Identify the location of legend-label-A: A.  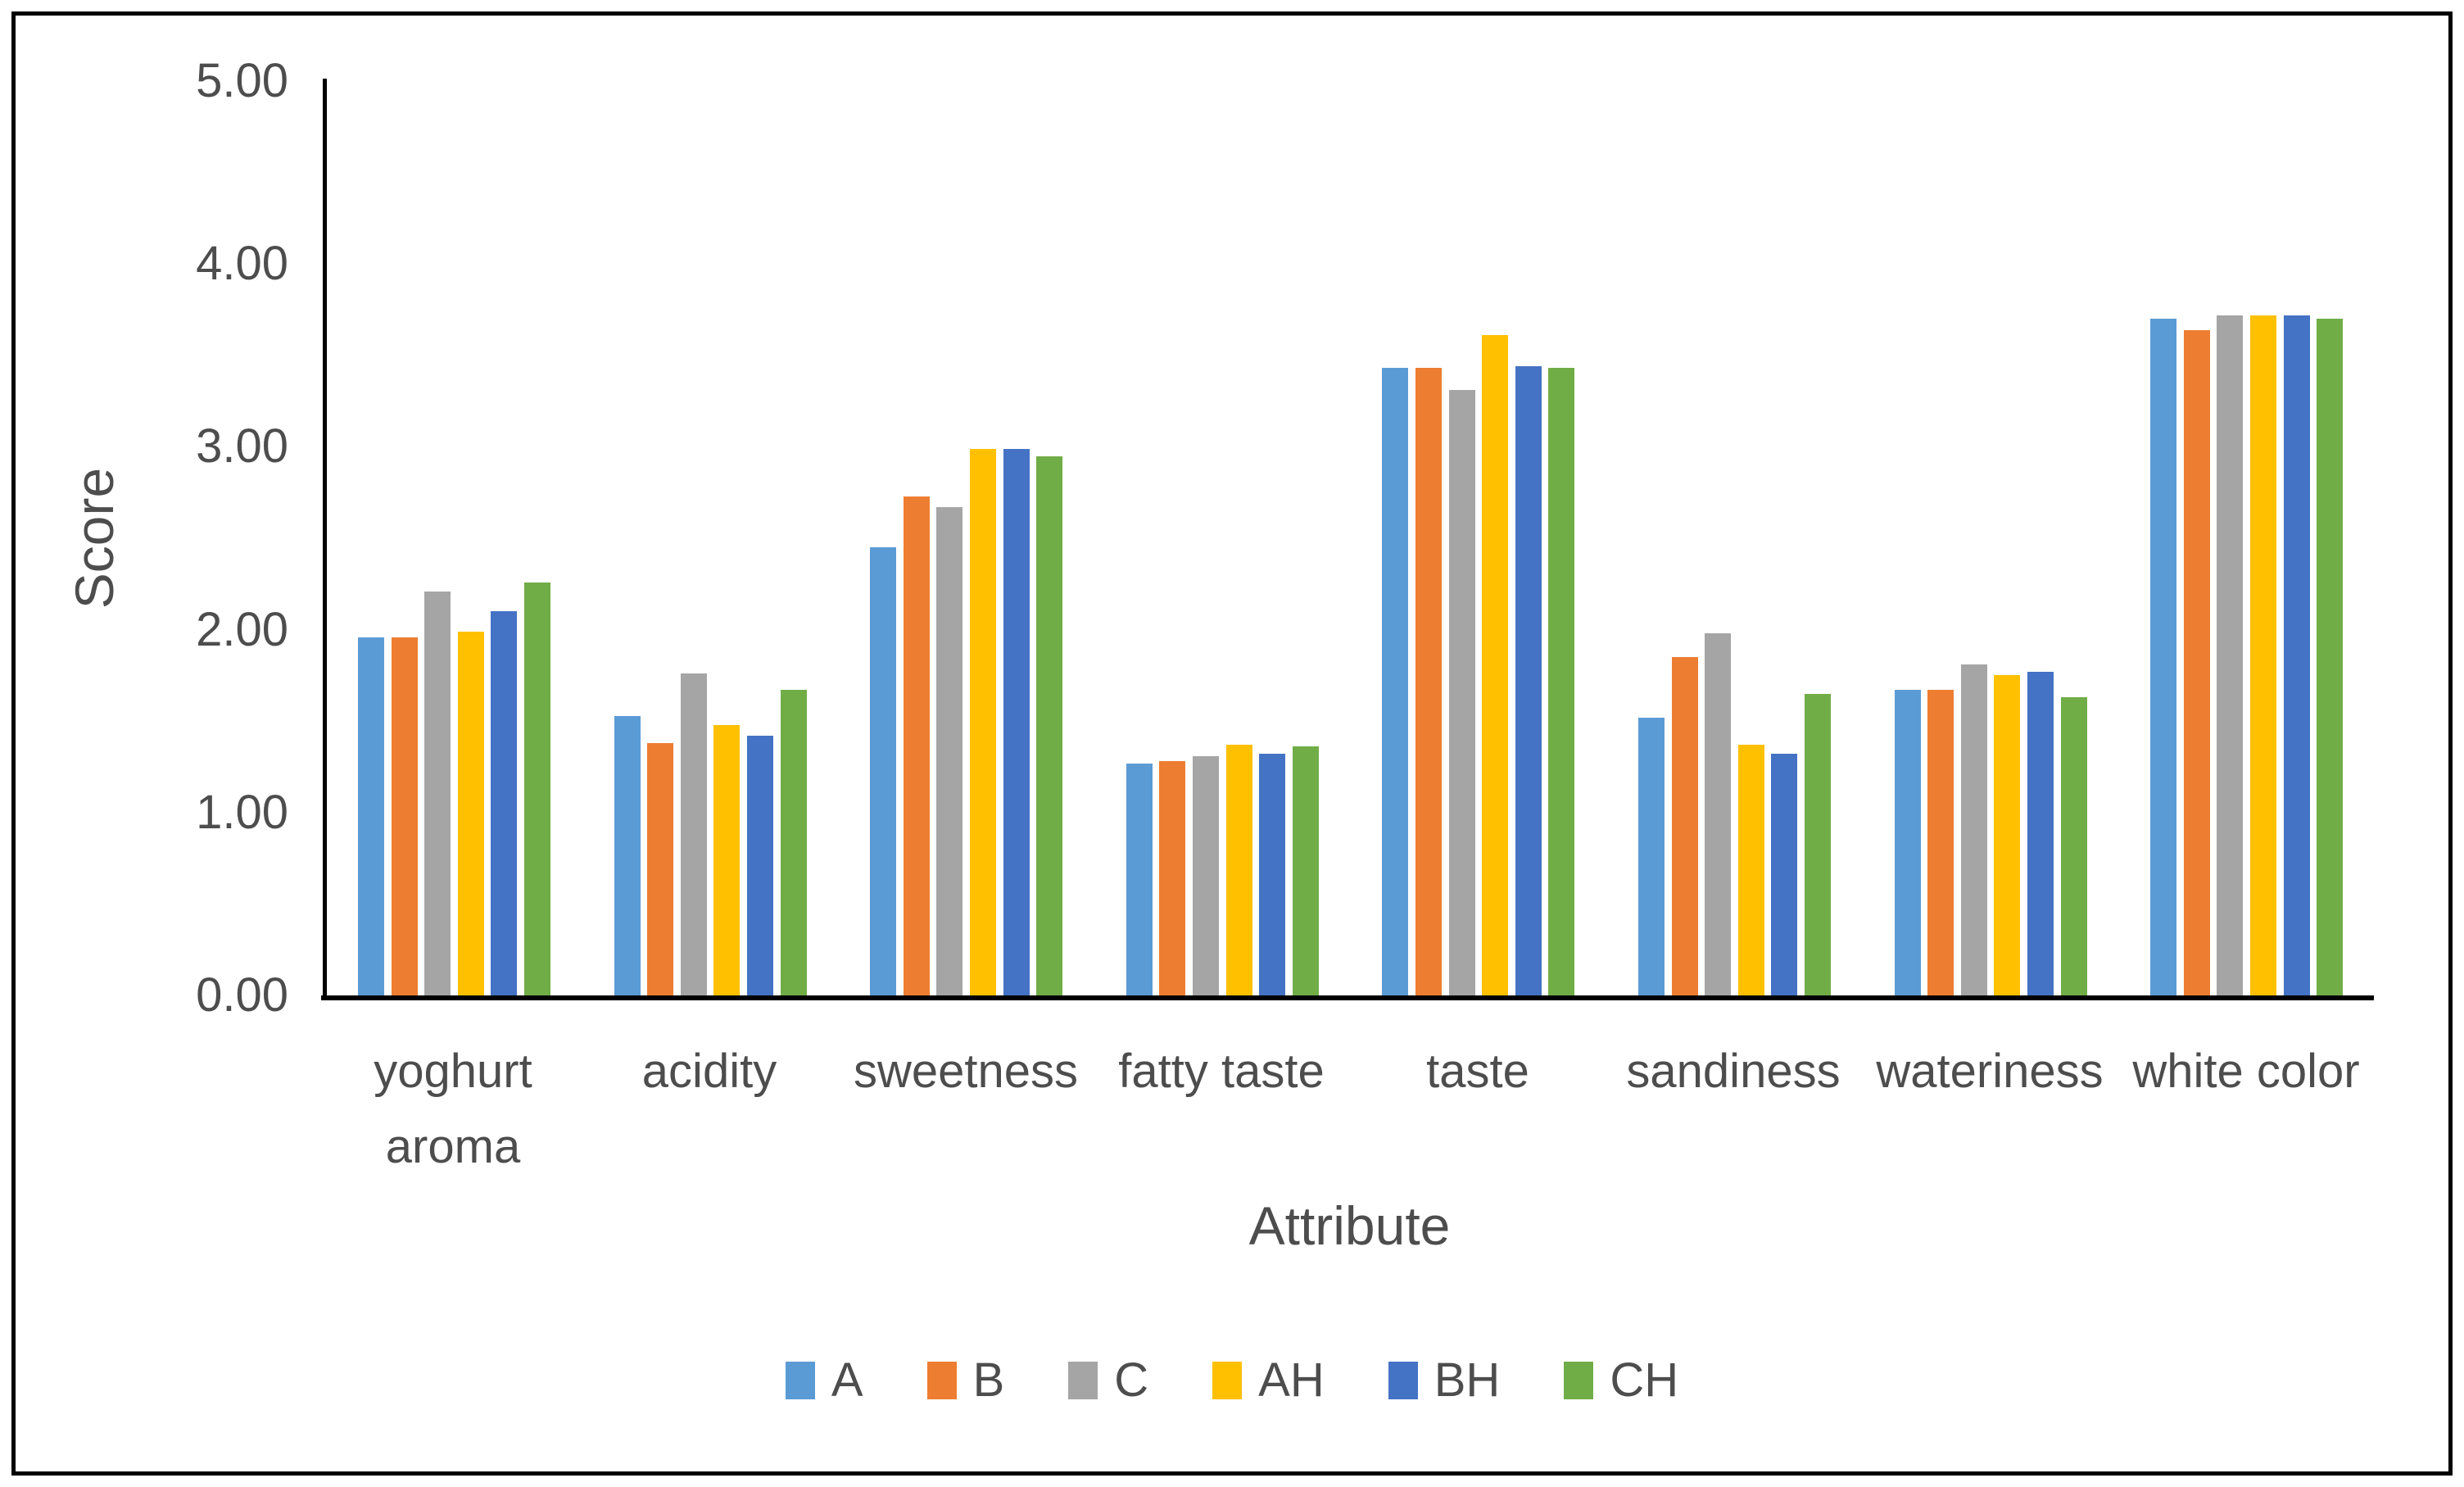
(847, 1380).